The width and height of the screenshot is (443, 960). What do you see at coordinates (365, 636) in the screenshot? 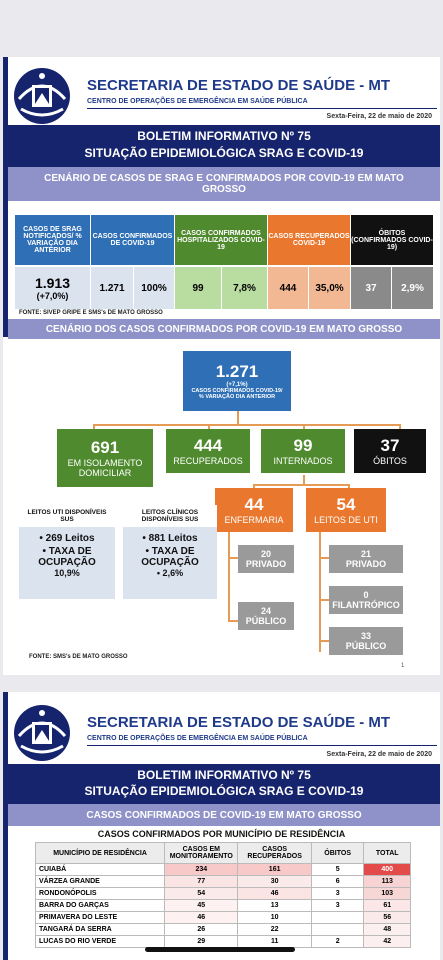
I see `uti-publico-value: 33` at bounding box center [365, 636].